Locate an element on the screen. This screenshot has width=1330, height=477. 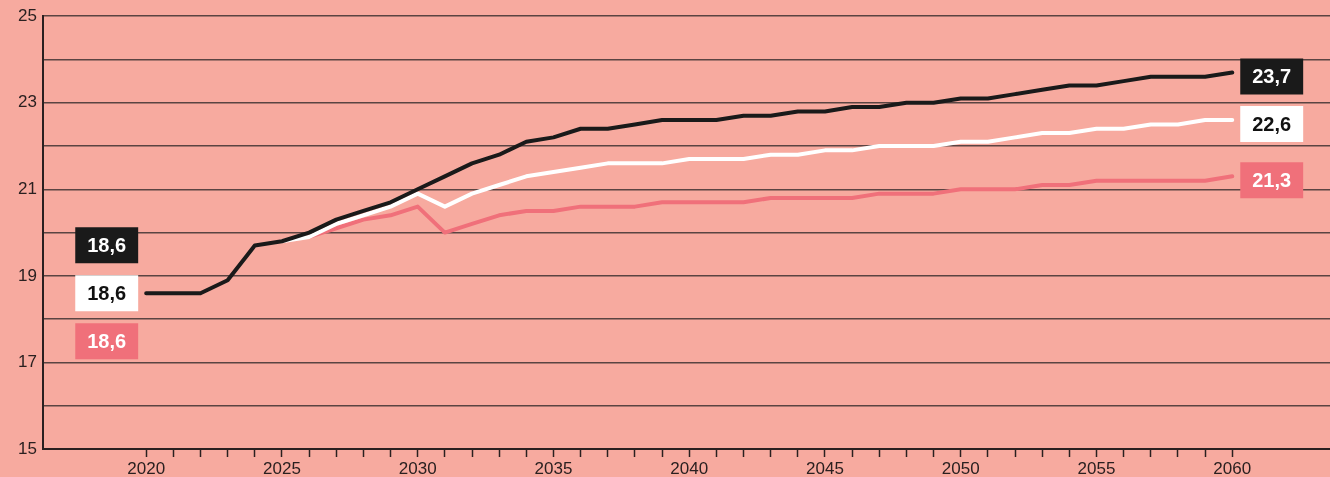
x-tick-label: 2060 is located at coordinates (1232, 467).